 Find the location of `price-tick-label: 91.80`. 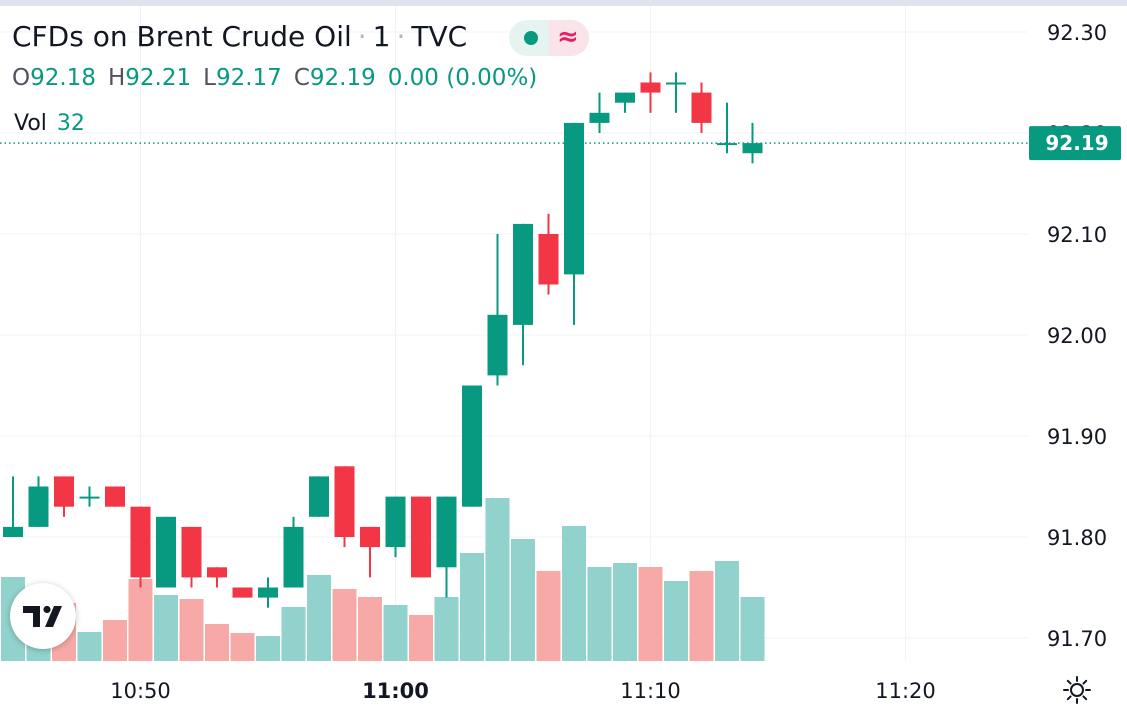

price-tick-label: 91.80 is located at coordinates (1077, 538).